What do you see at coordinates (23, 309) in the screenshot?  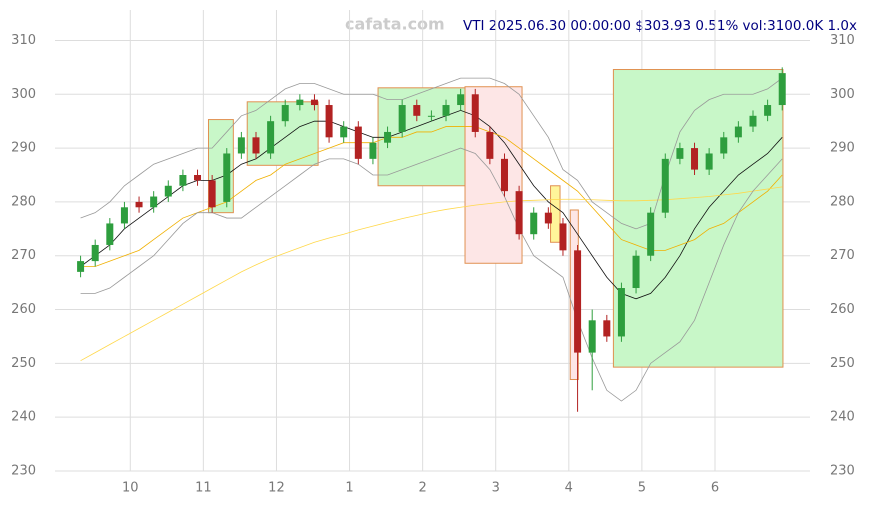 I see `y-tick-label: 260` at bounding box center [23, 309].